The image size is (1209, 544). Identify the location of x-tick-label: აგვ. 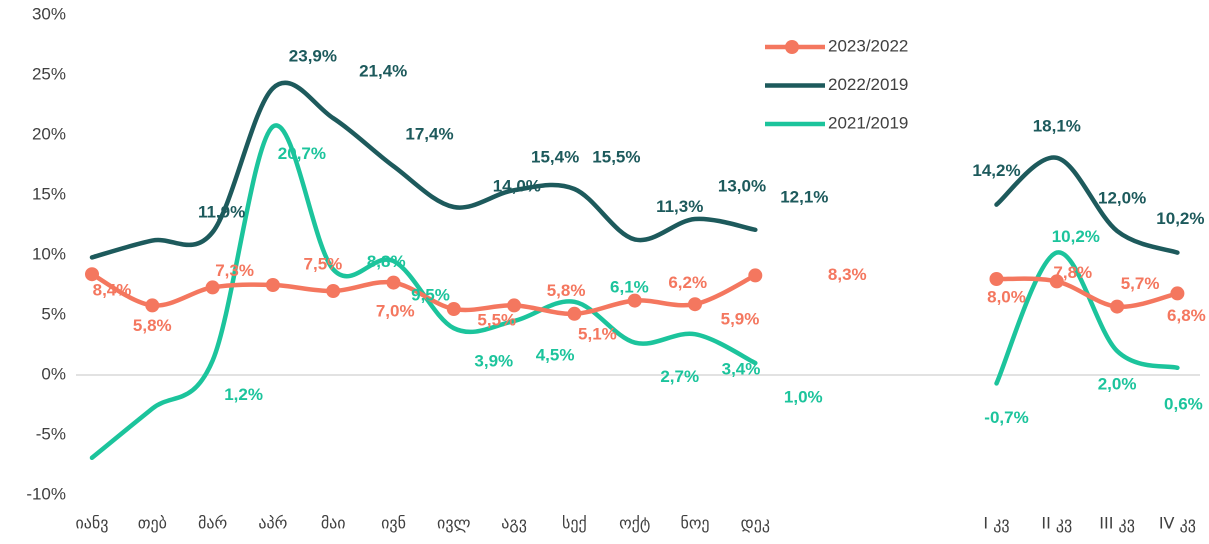
(514, 523).